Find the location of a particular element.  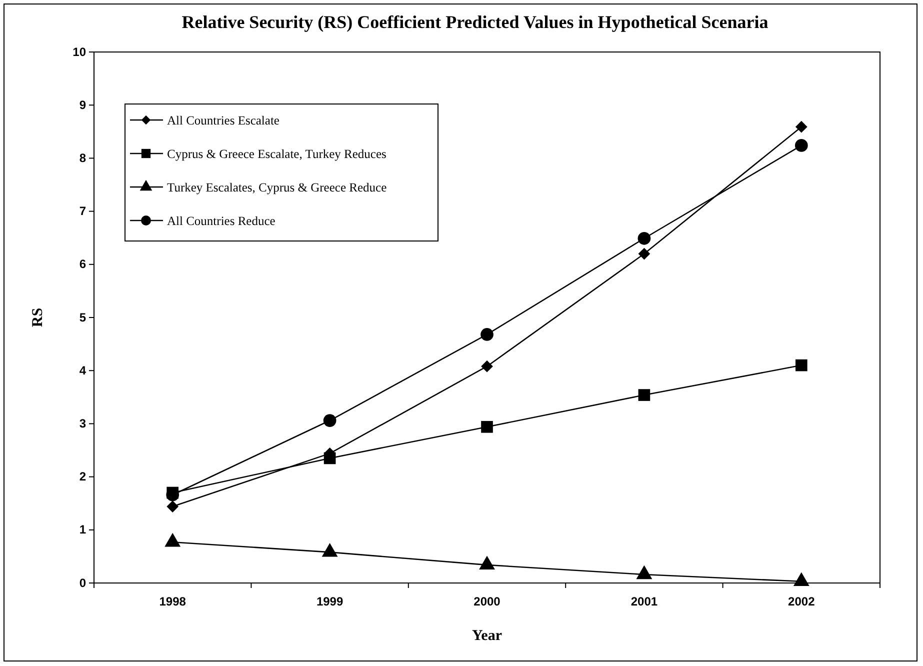

y-tick-label: 8 is located at coordinates (82, 158).